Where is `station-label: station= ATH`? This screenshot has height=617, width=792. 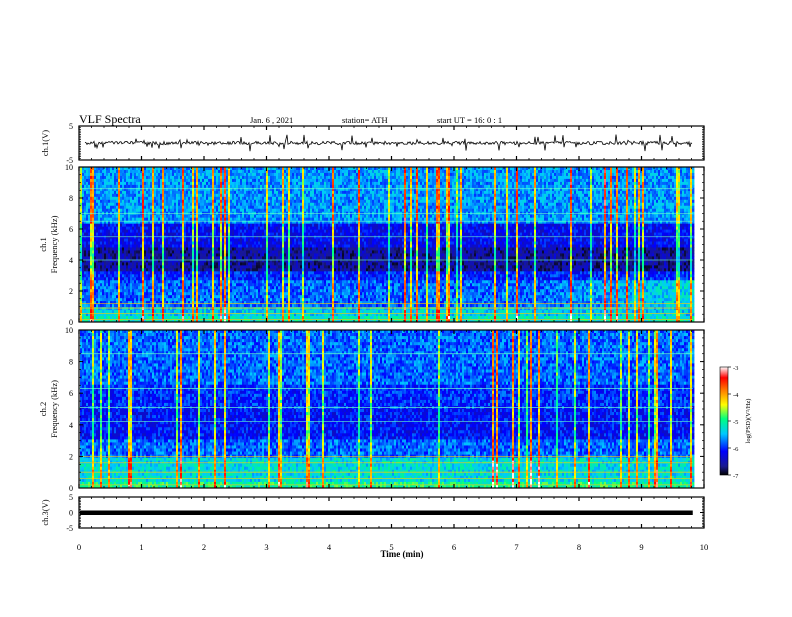
station-label: station= ATH is located at coordinates (365, 120).